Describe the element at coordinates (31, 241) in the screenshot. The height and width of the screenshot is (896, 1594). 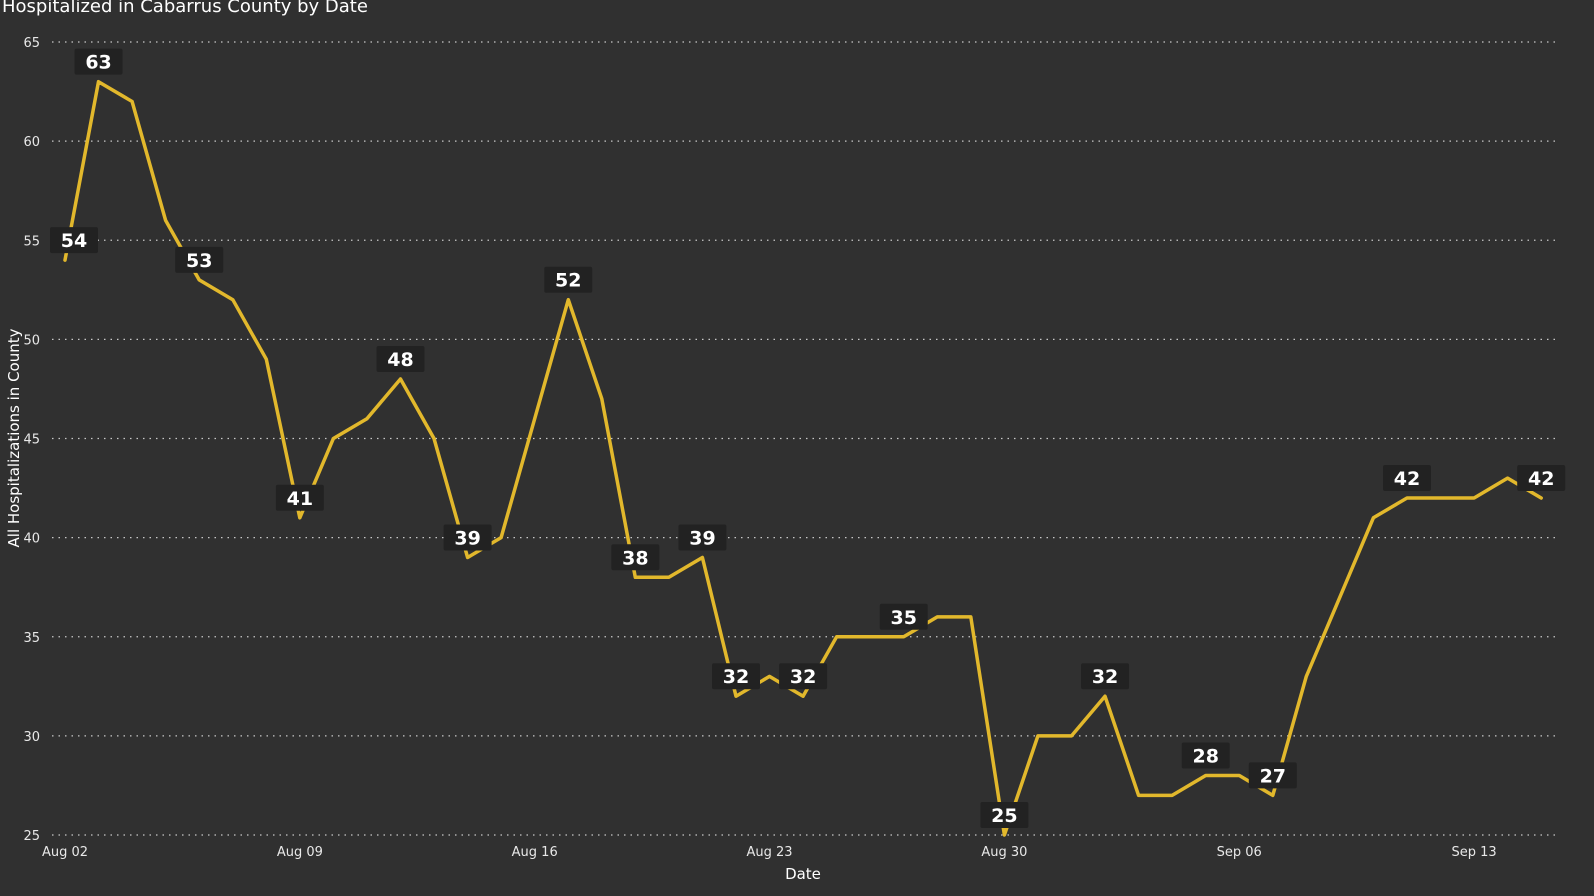
I see `y-tick-label: 55` at that location.